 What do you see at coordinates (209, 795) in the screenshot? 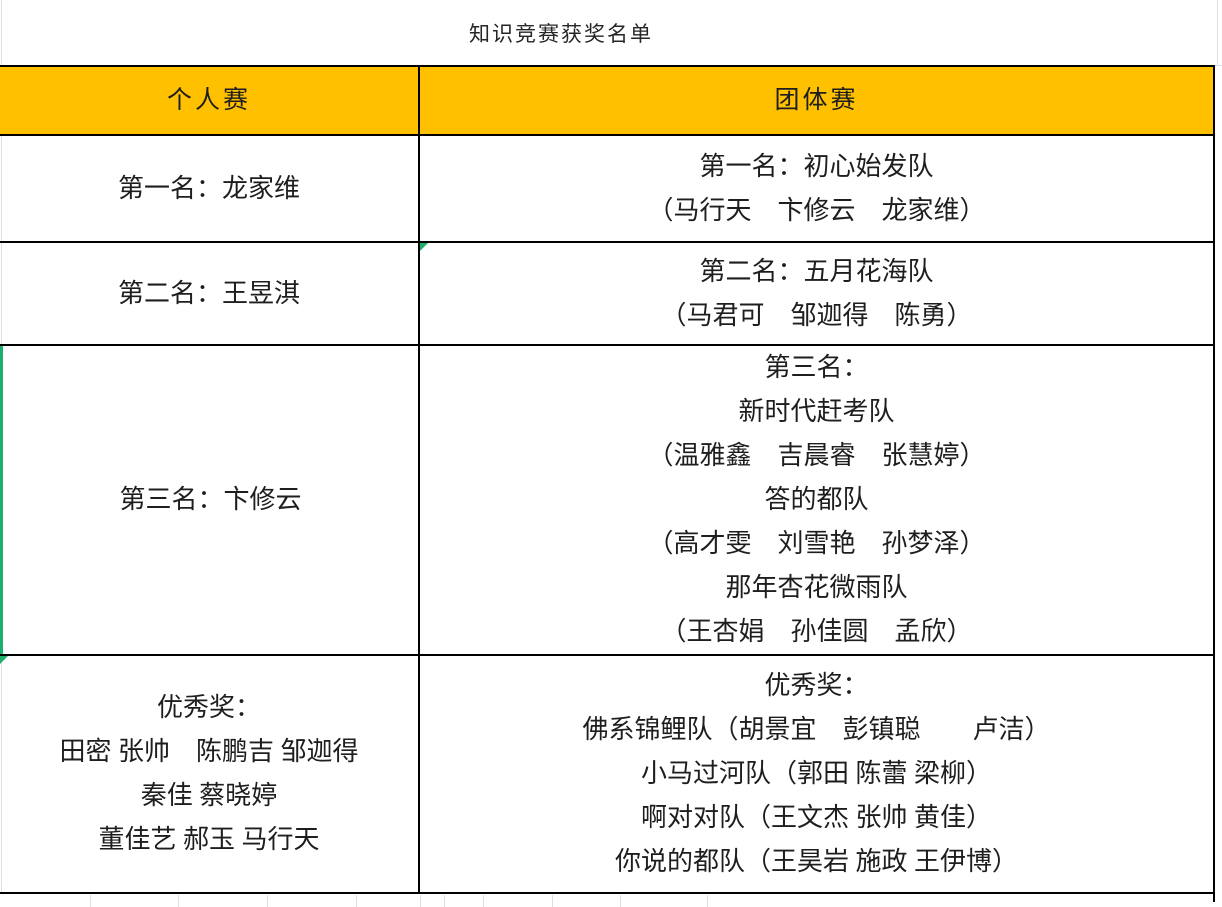
I see `cell-line: 秦佳 蔡晓婷` at bounding box center [209, 795].